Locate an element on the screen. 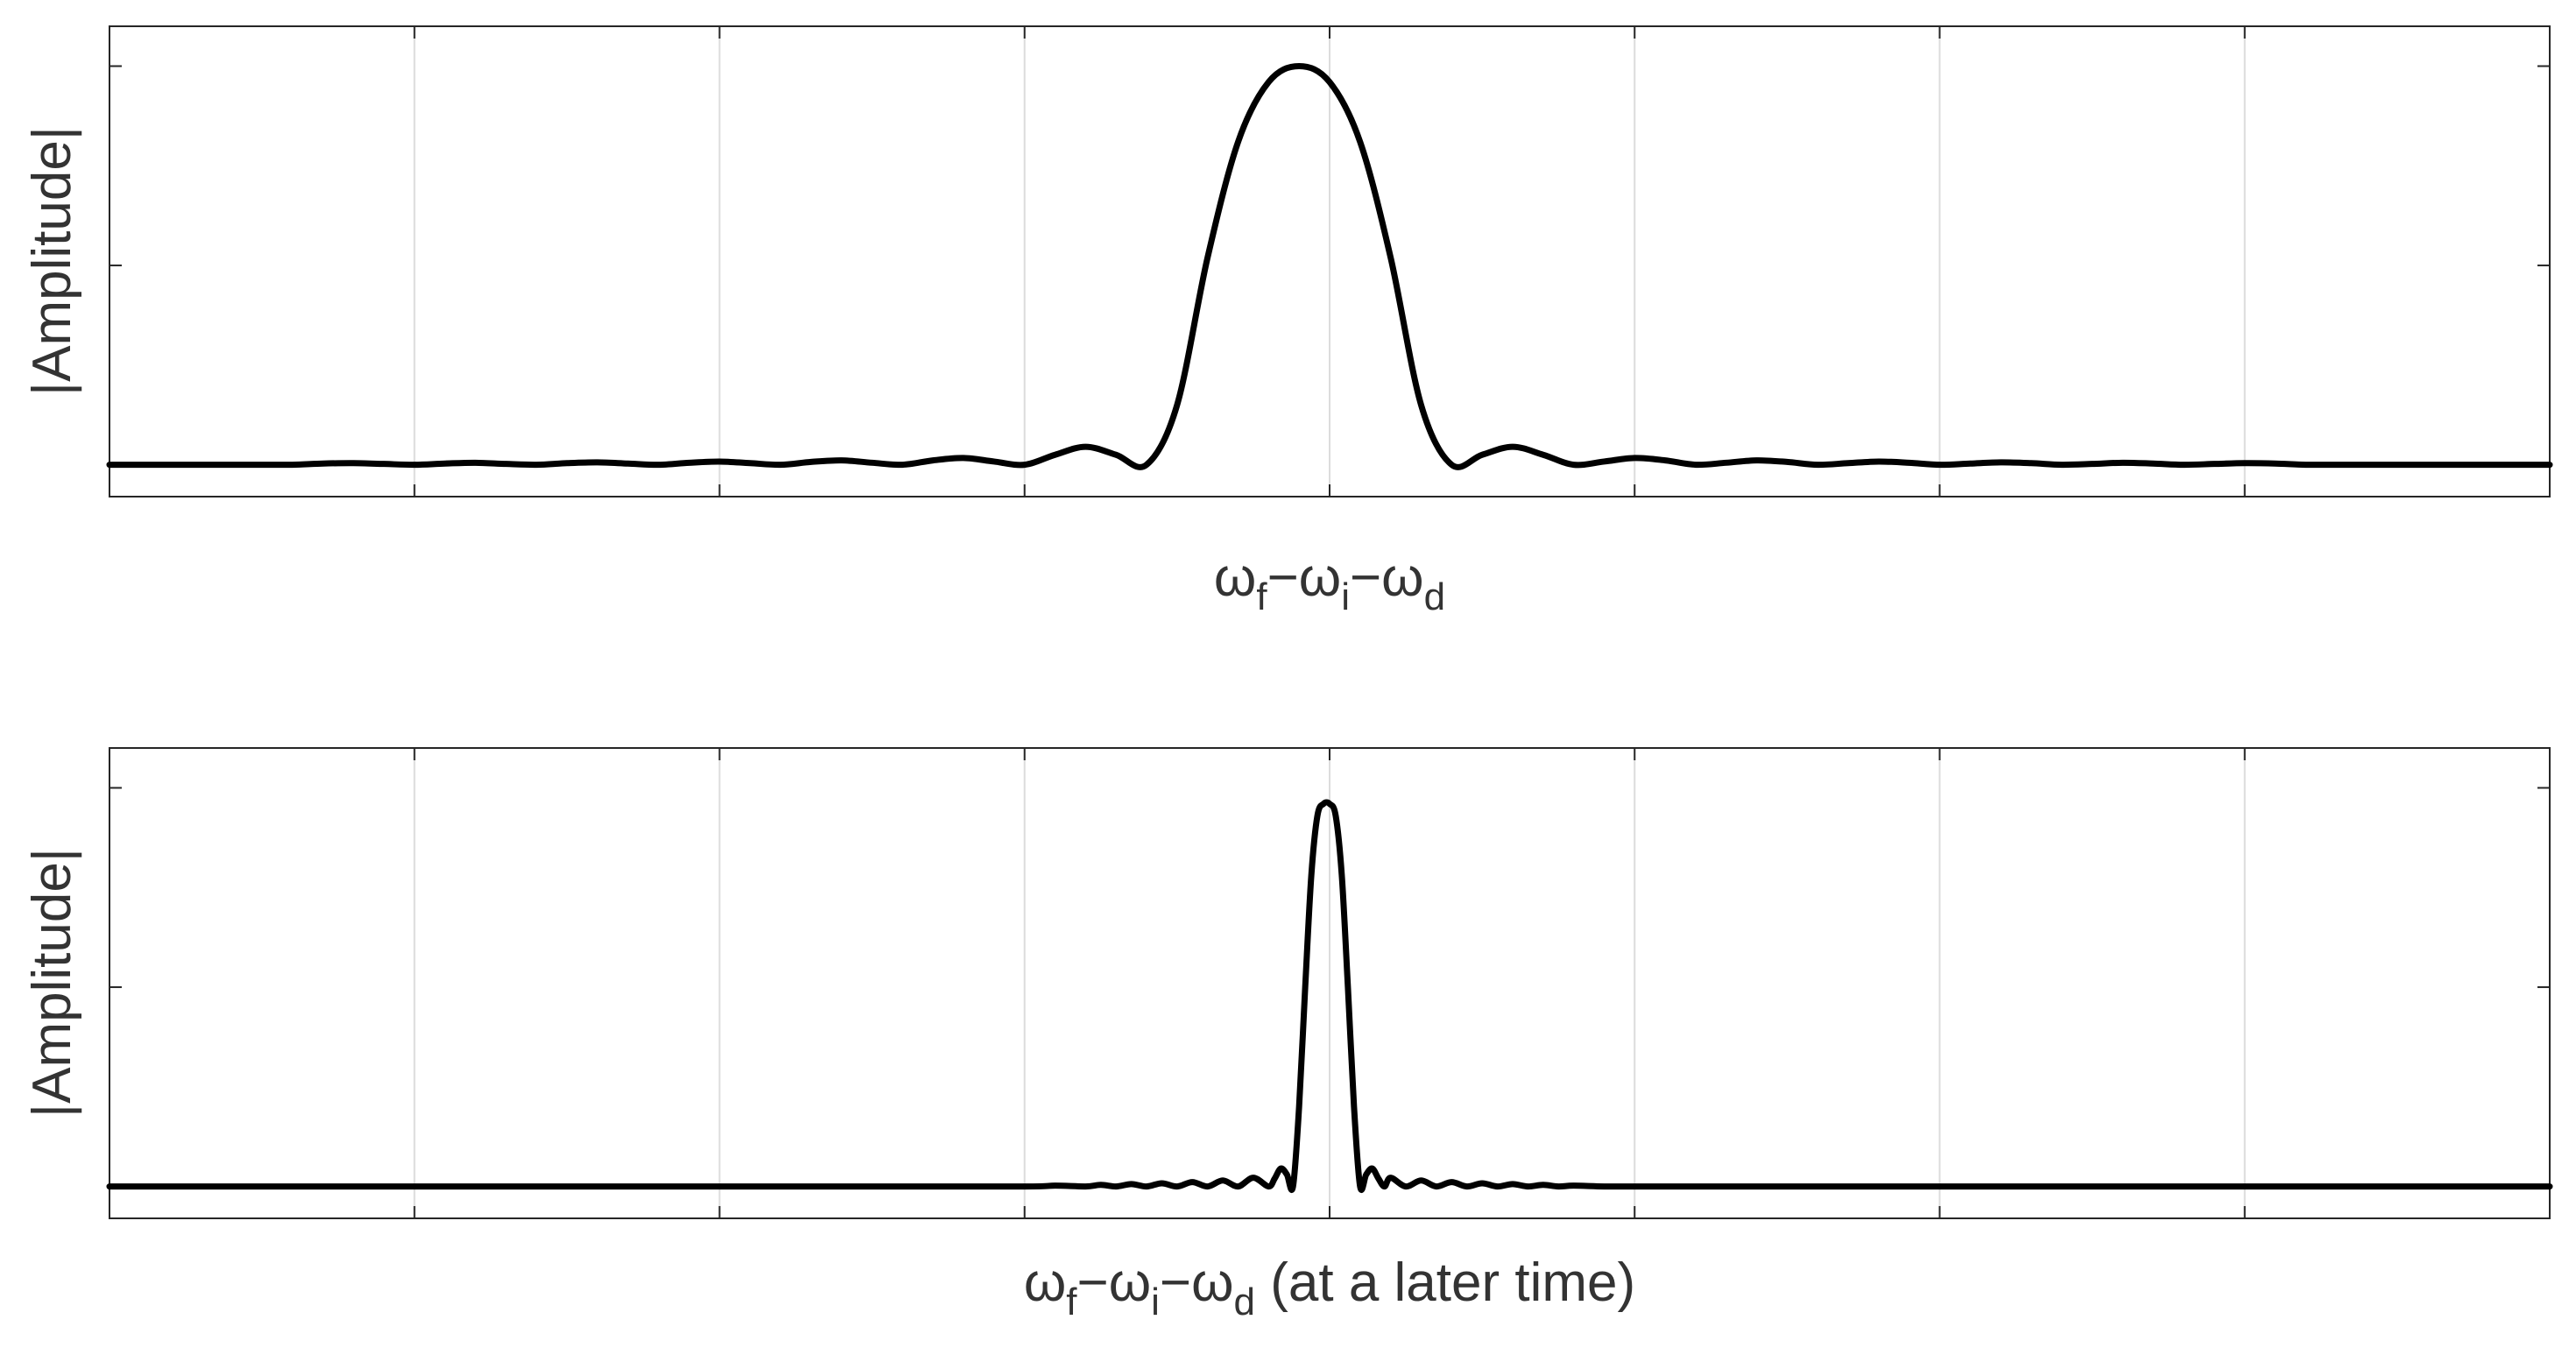 The height and width of the screenshot is (1369, 2576). x-axis-label: ωf−ωi−ωd is located at coordinates (1329, 582).